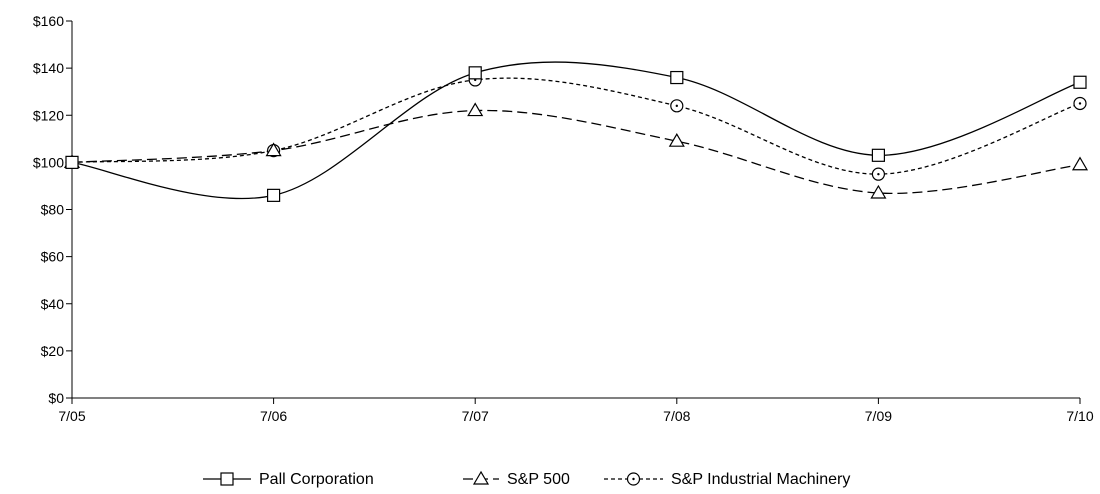 This screenshot has height=494, width=1100. Describe the element at coordinates (56, 398) in the screenshot. I see `y-tick-label: $0` at that location.